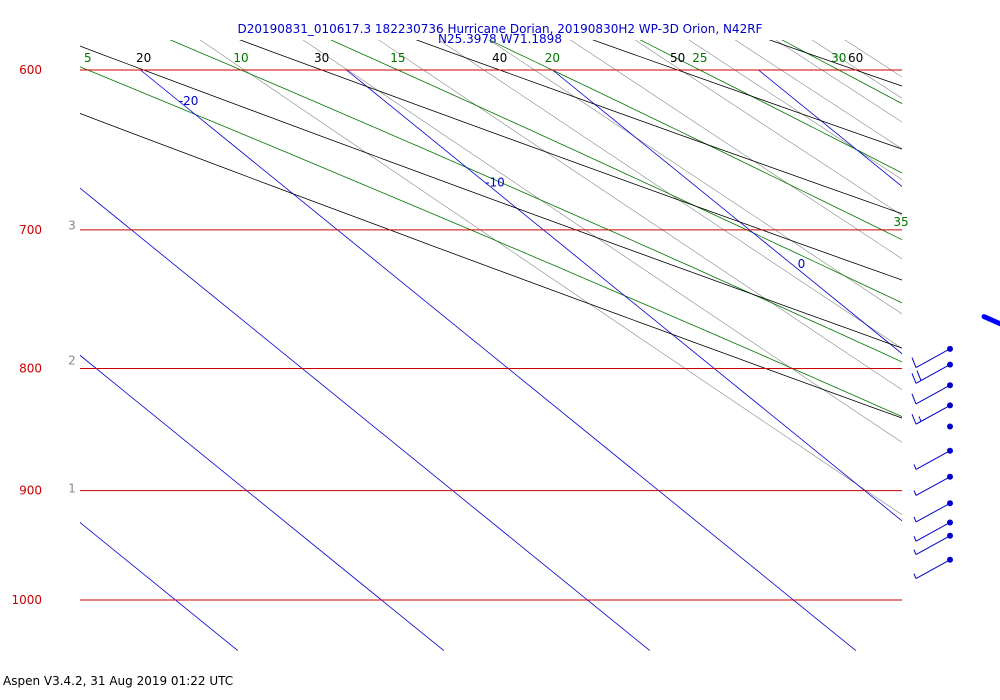  What do you see at coordinates (321, 58) in the screenshot?
I see `dry-adiabat-label: 30` at bounding box center [321, 58].